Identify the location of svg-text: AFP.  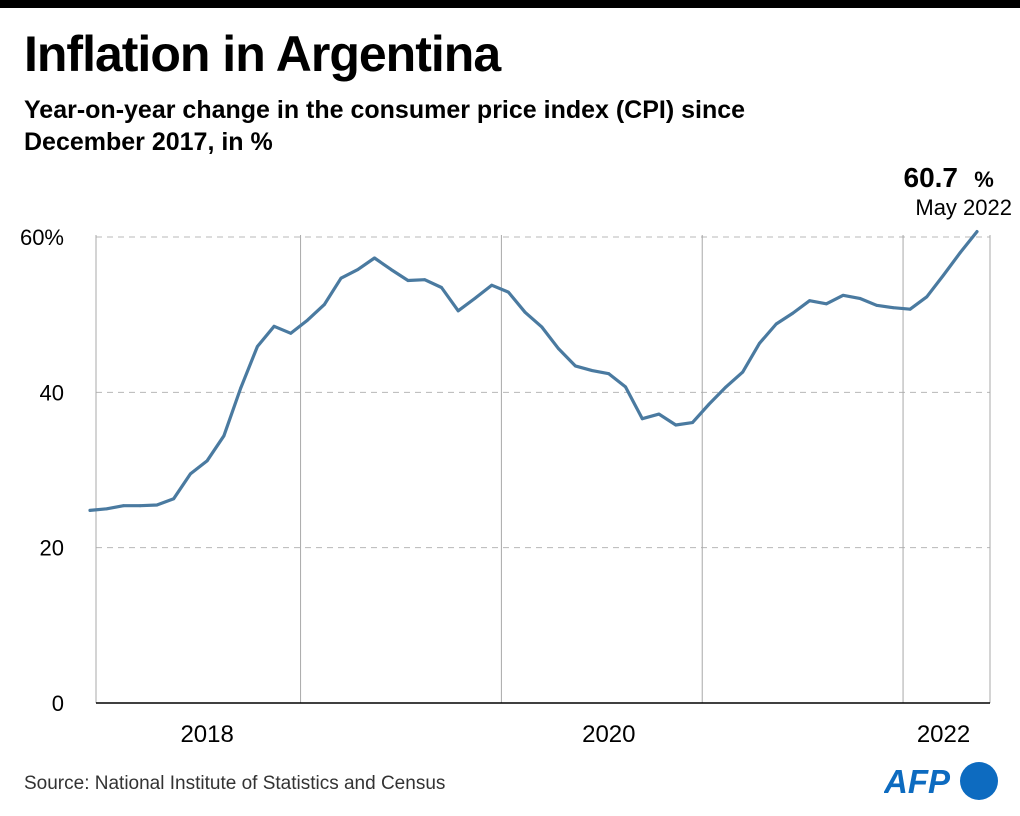
(917, 781).